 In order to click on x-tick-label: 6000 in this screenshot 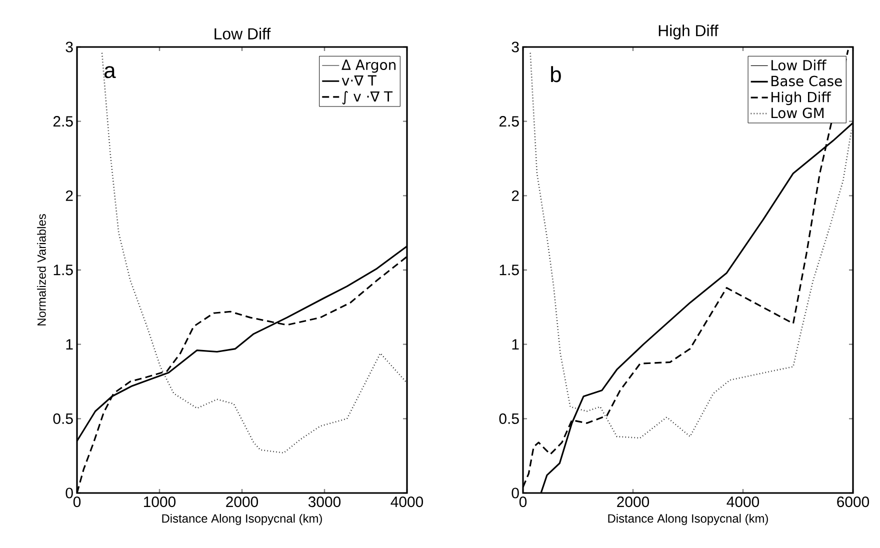, I will do `click(853, 502)`.